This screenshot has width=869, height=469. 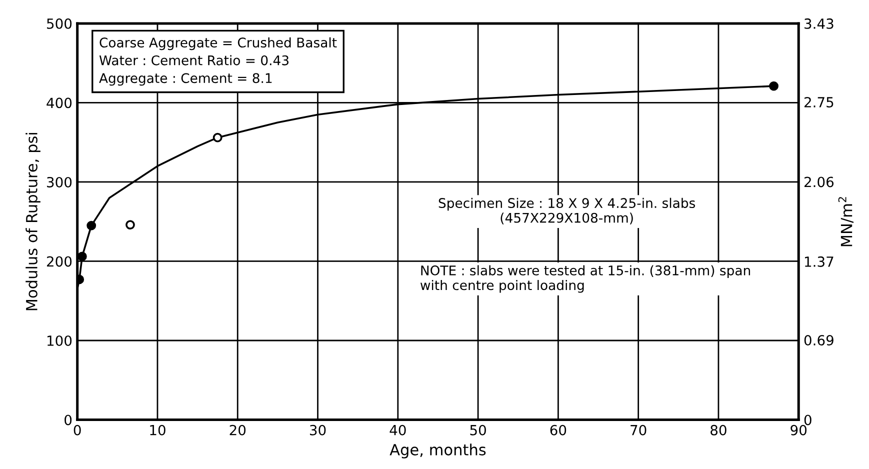 What do you see at coordinates (59, 103) in the screenshot?
I see `y-tick-label: 400` at bounding box center [59, 103].